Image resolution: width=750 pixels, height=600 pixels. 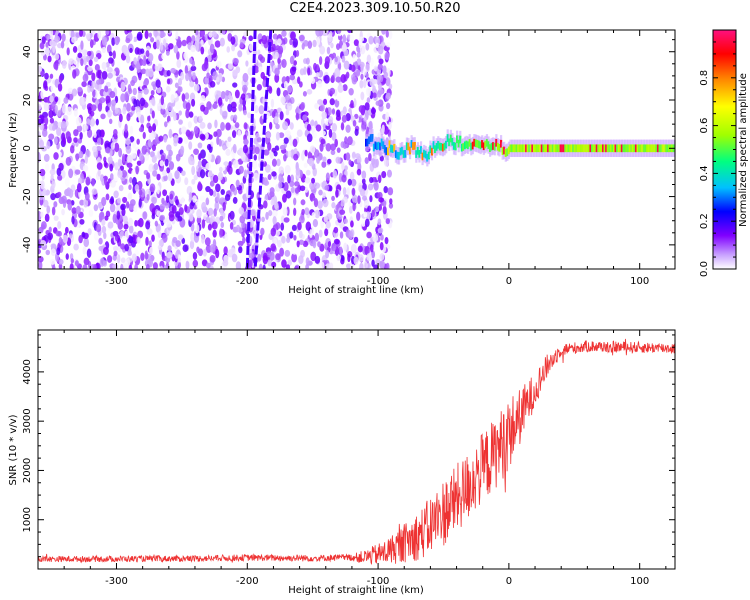 What do you see at coordinates (27, 519) in the screenshot?
I see `snr-y-tick-label: 1000` at bounding box center [27, 519].